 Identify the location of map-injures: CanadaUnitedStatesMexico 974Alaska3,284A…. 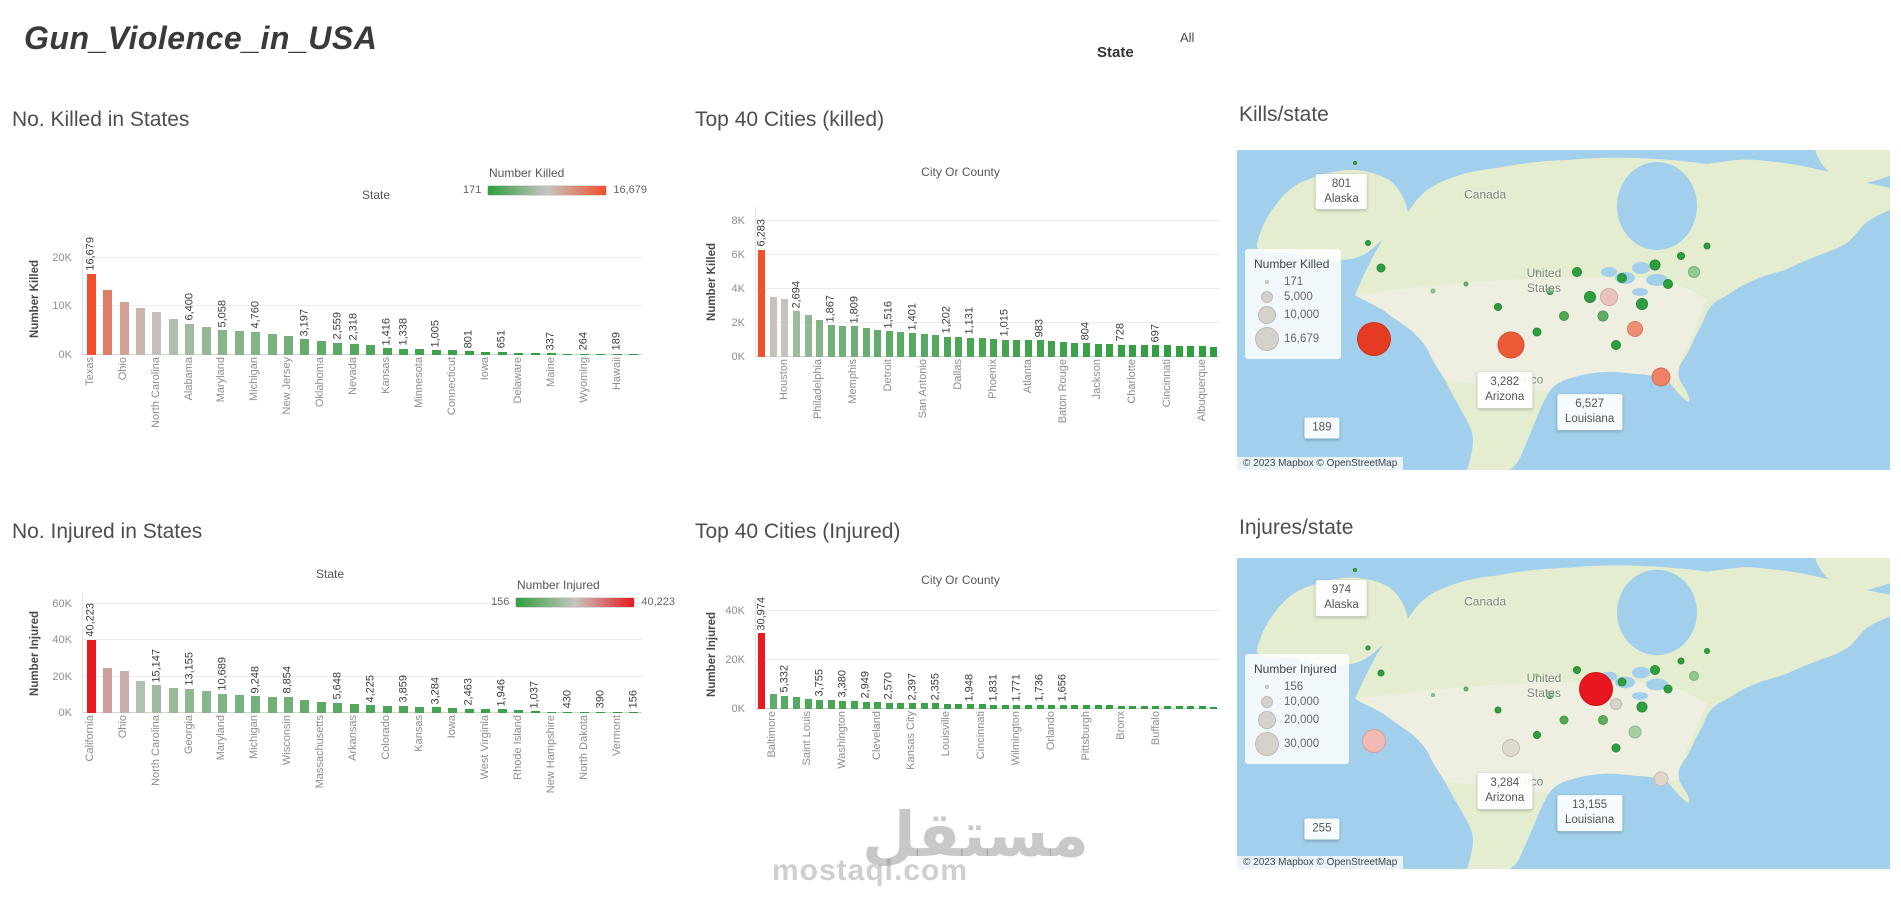
(1563, 713).